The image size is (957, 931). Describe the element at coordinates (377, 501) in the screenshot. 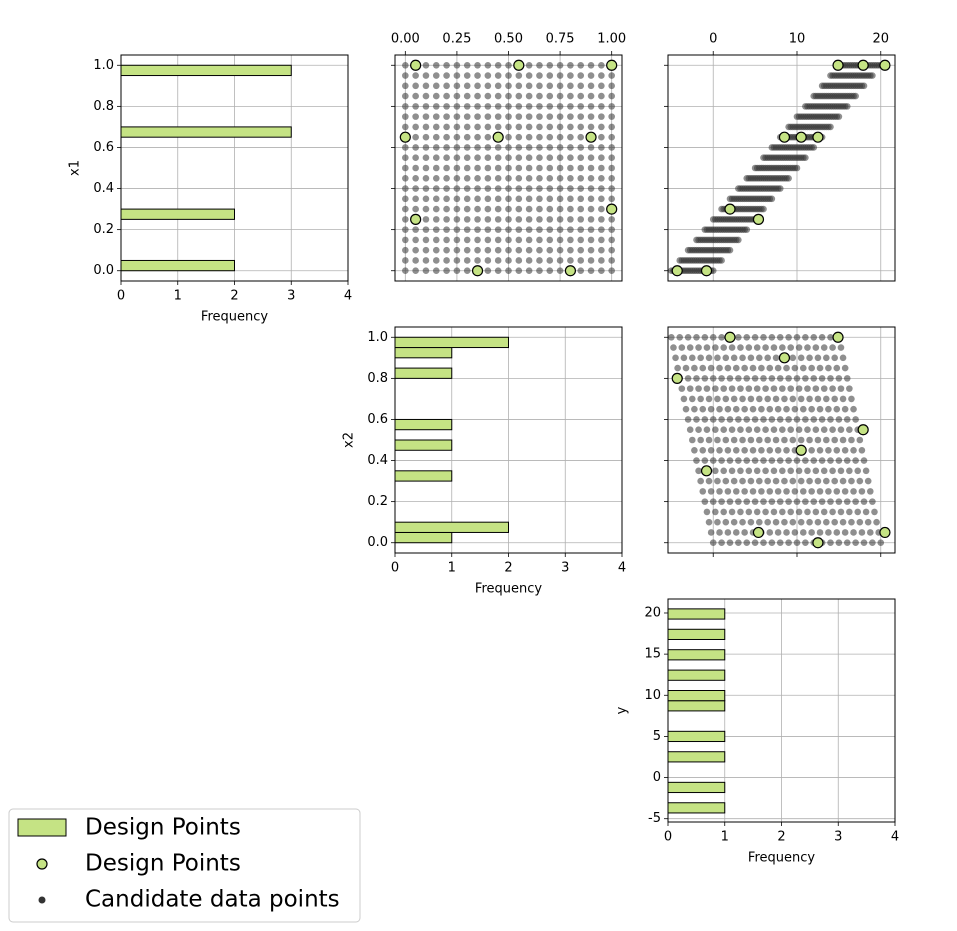

I see `y-tick-label: 0.2` at that location.